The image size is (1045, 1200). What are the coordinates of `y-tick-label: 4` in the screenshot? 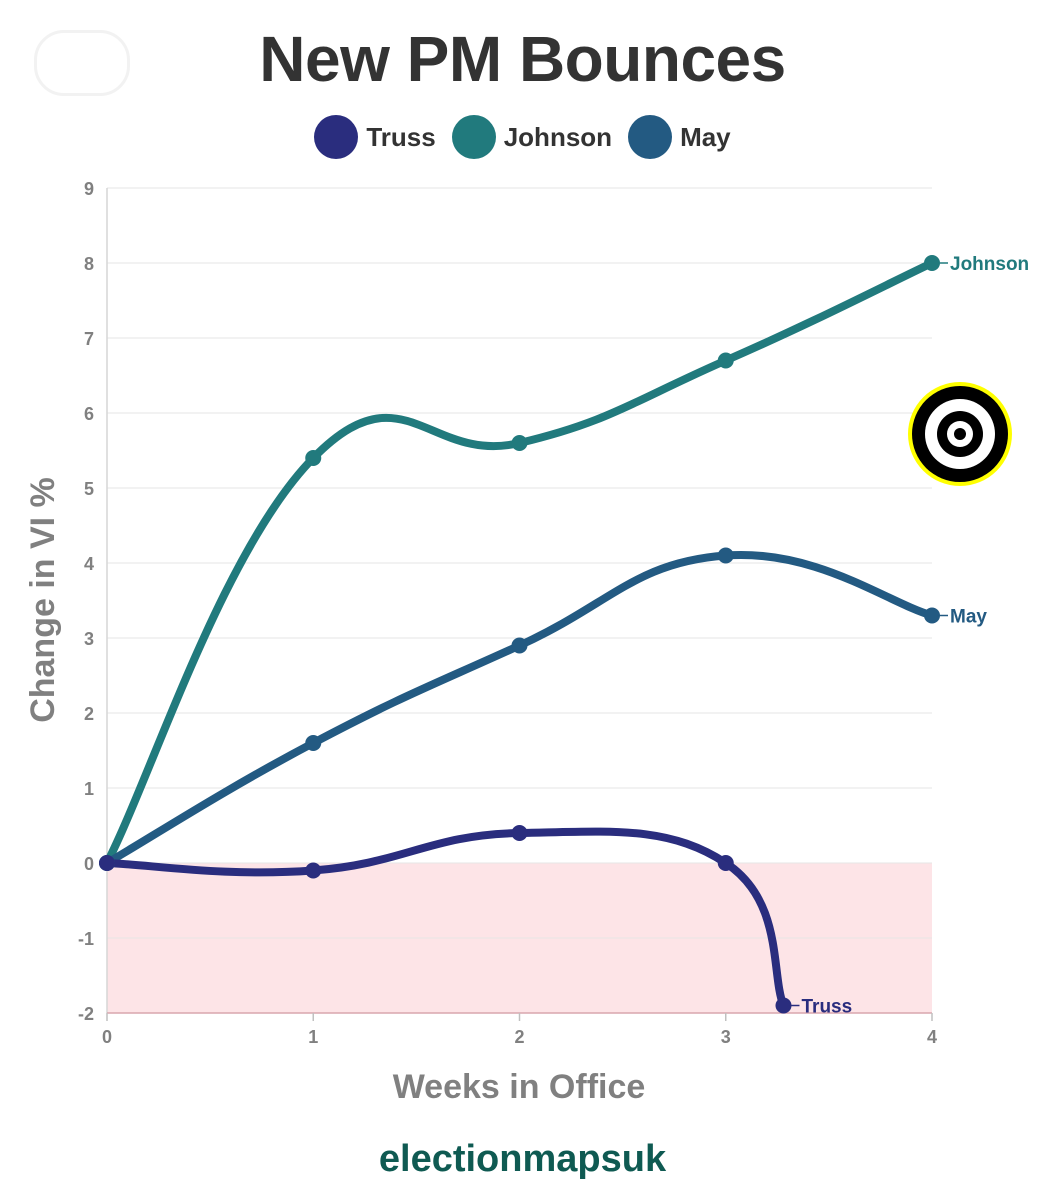 It's located at (89, 564).